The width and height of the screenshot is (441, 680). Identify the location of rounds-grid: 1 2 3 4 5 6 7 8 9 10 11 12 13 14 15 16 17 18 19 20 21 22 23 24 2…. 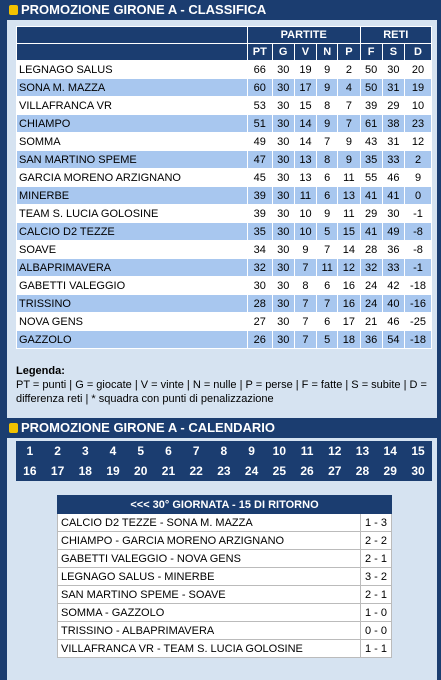
(224, 461).